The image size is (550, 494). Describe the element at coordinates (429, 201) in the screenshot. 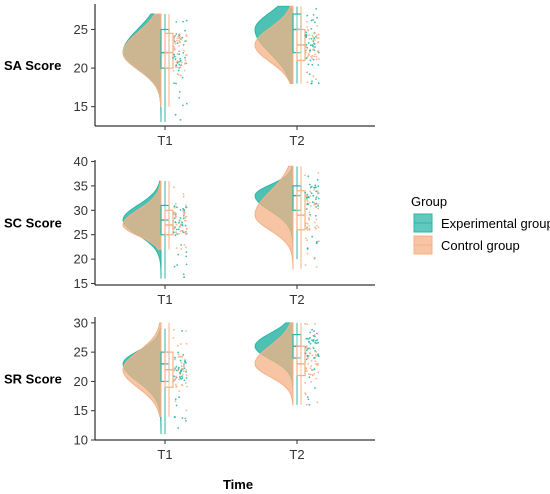

I see `legend-title: Group` at that location.